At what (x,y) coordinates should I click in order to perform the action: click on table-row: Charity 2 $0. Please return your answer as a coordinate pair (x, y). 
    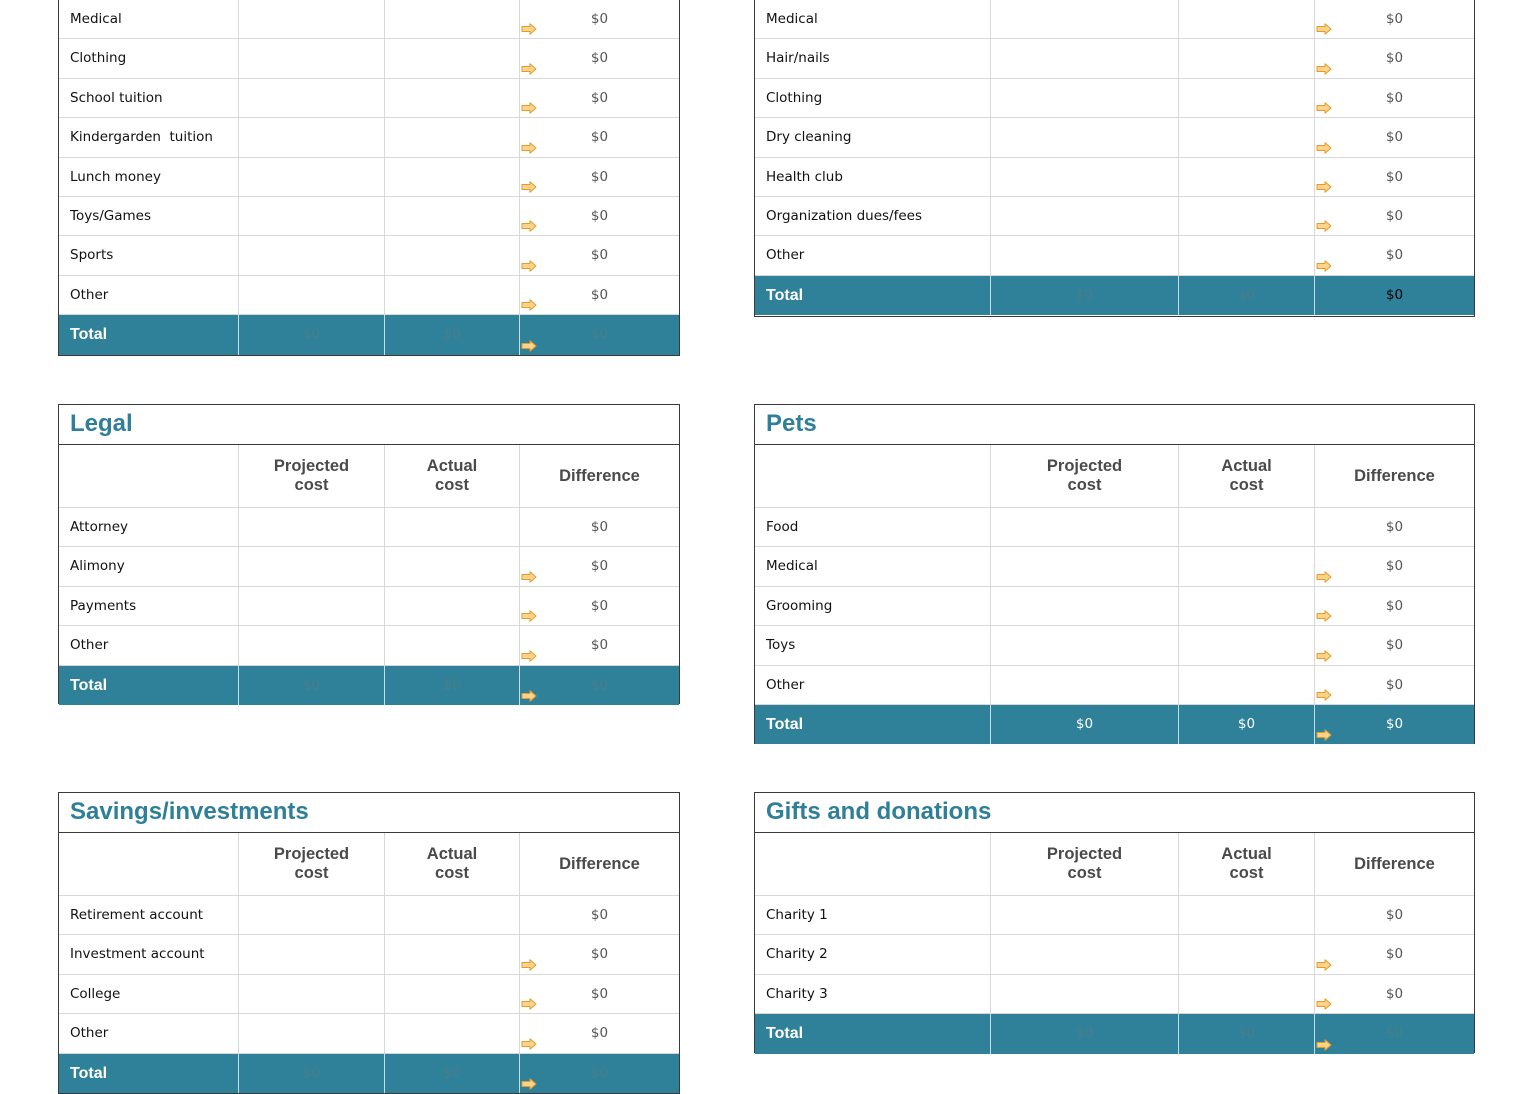
    Looking at the image, I should click on (1114, 955).